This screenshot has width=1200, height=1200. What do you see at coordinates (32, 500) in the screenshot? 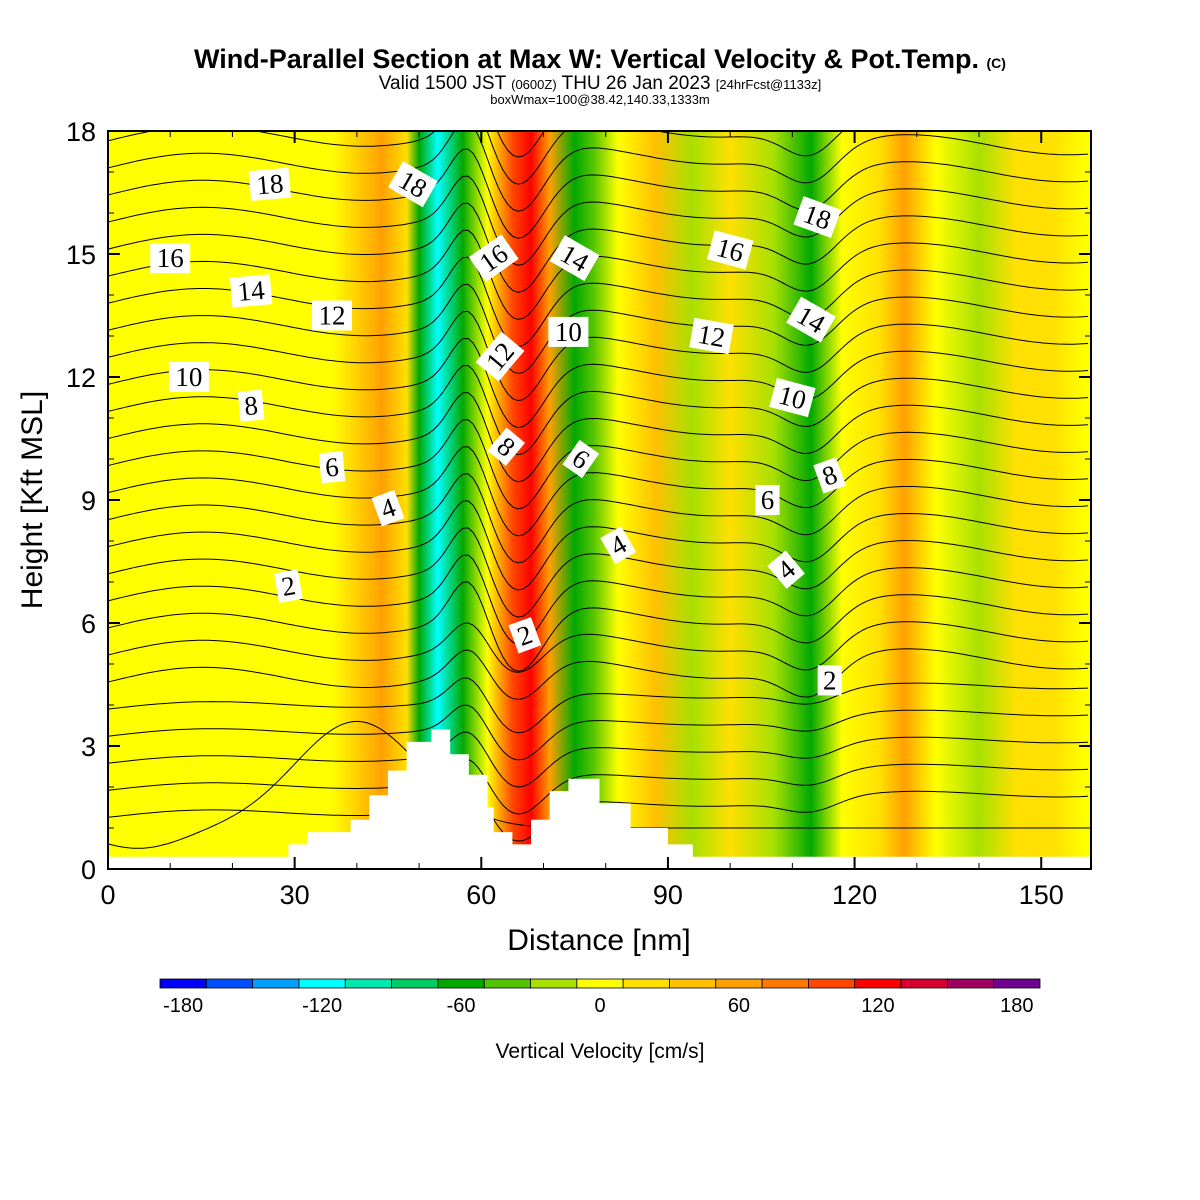
I see `y-axis-title: Height [Kft MSL]` at bounding box center [32, 500].